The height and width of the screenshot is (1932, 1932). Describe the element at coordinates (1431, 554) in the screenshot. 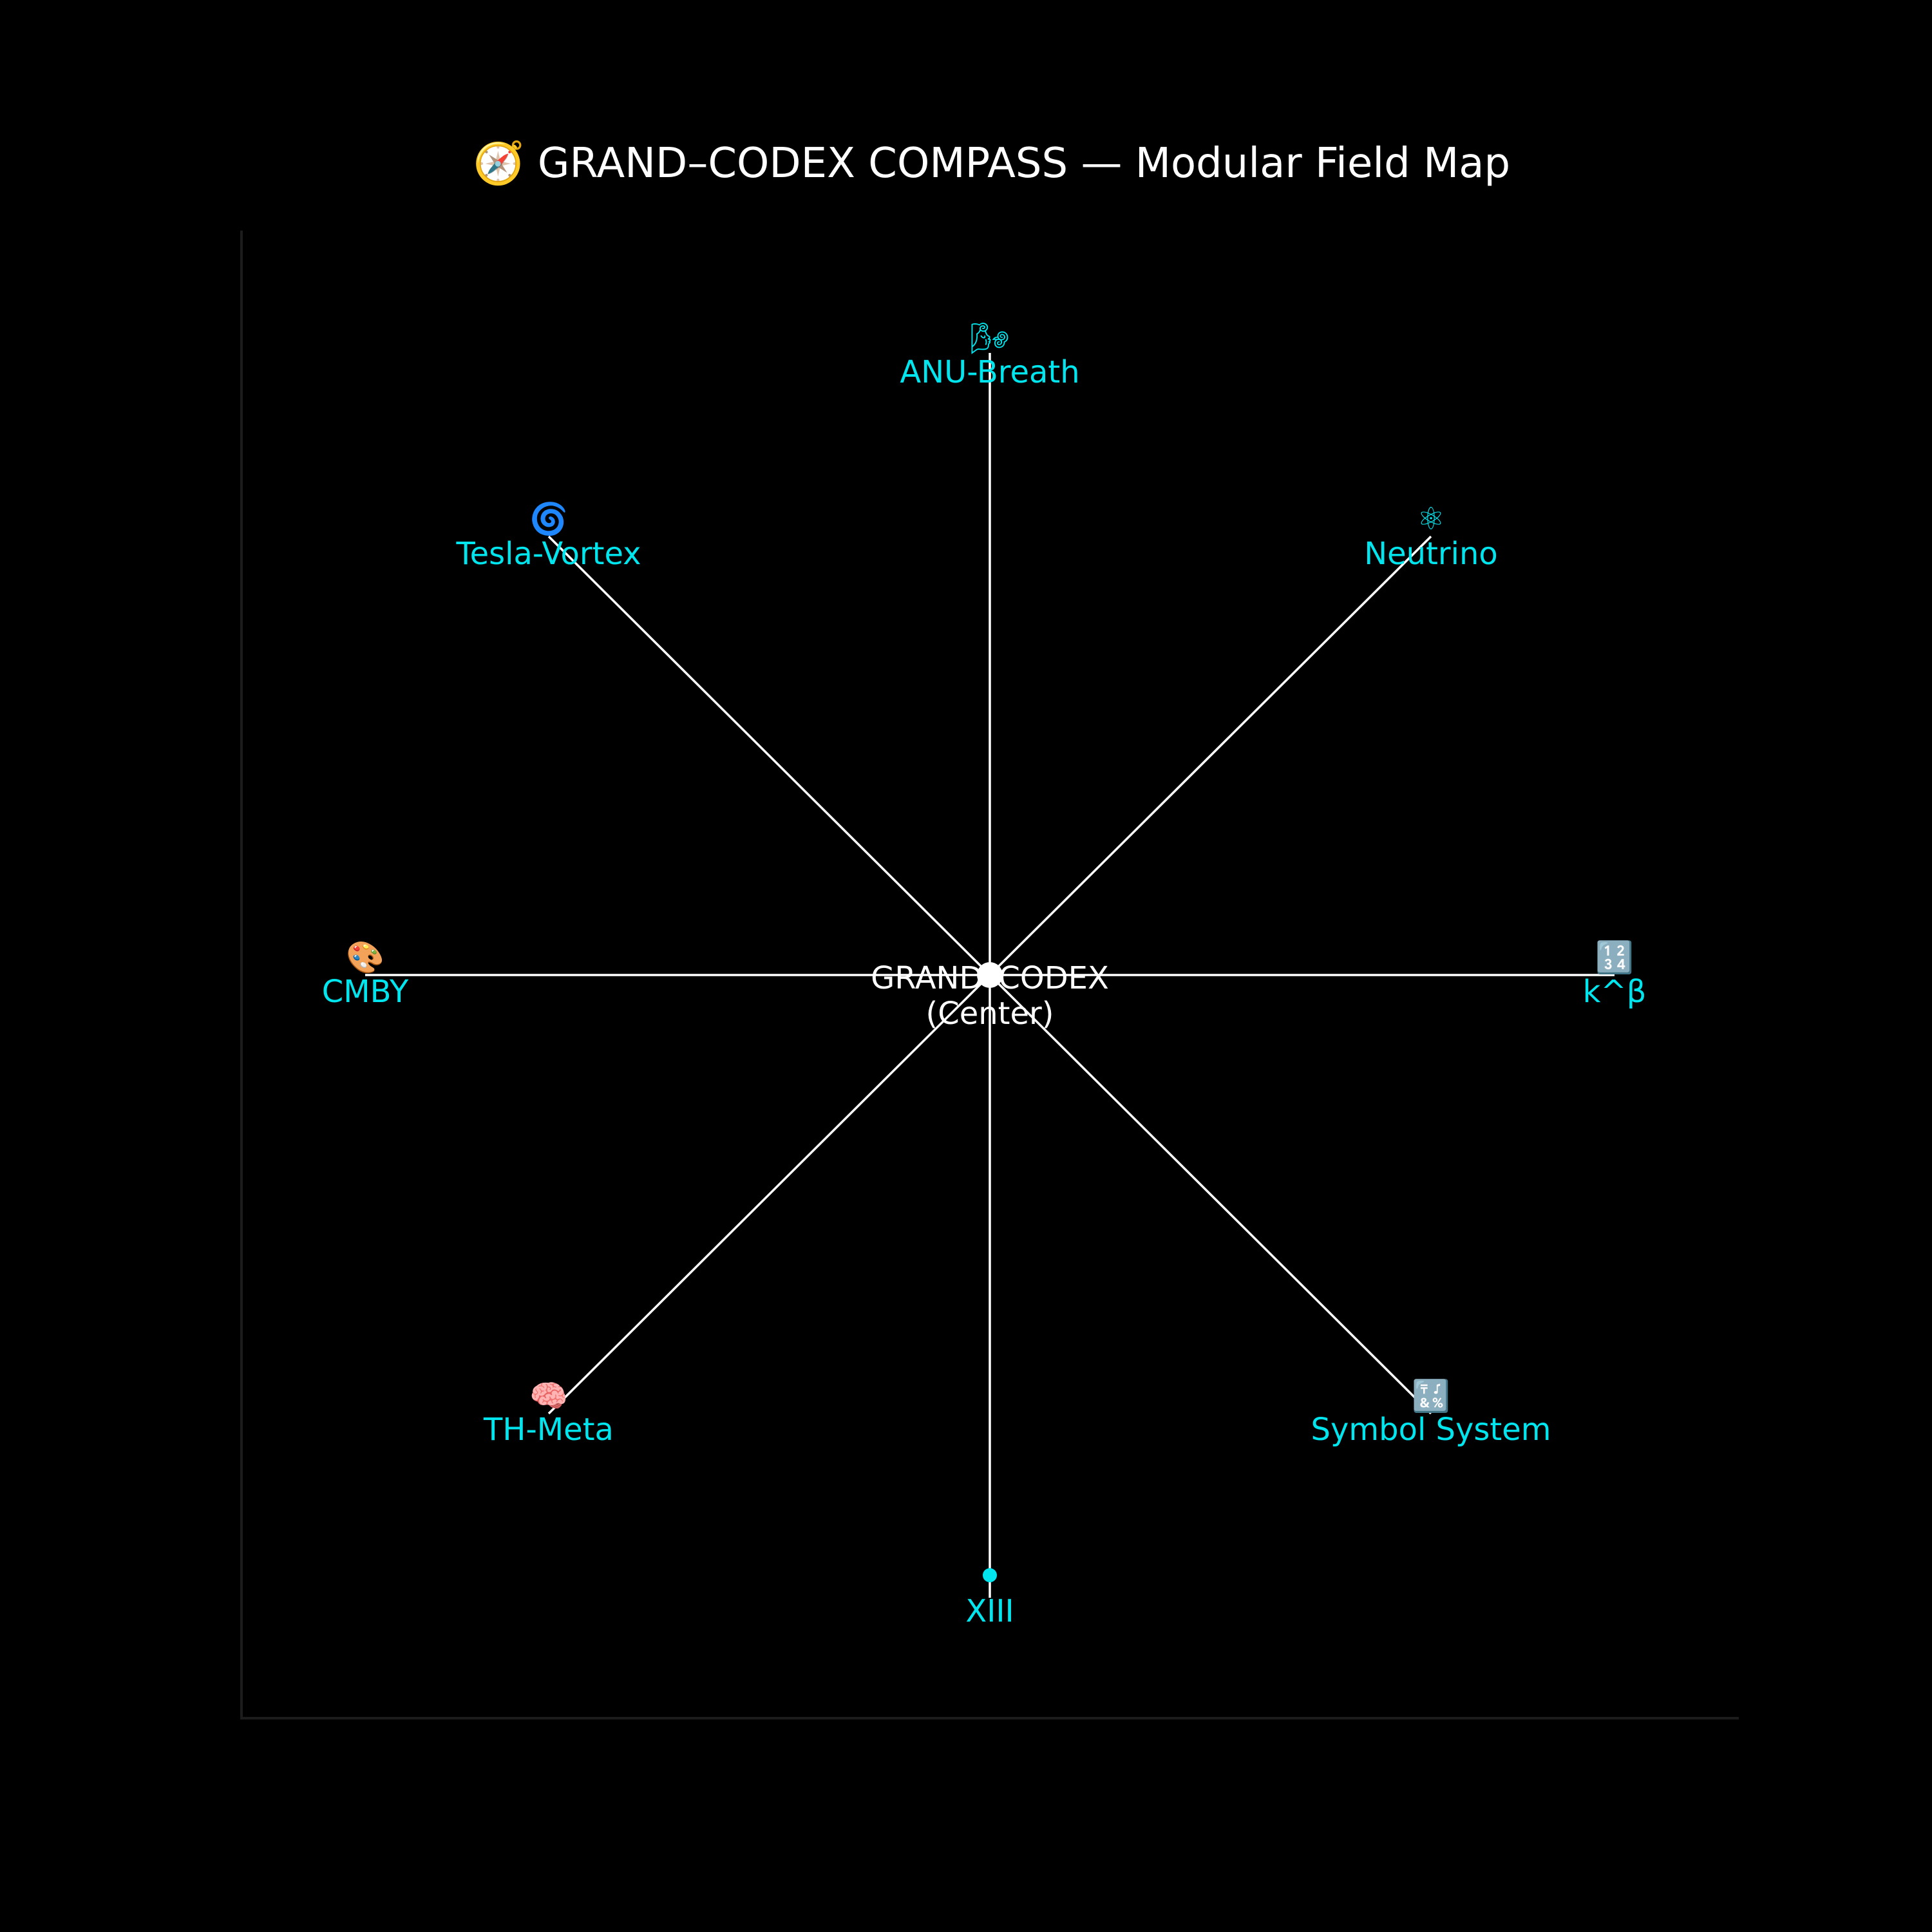

I see `node-label-neutrino: Neutrino` at that location.